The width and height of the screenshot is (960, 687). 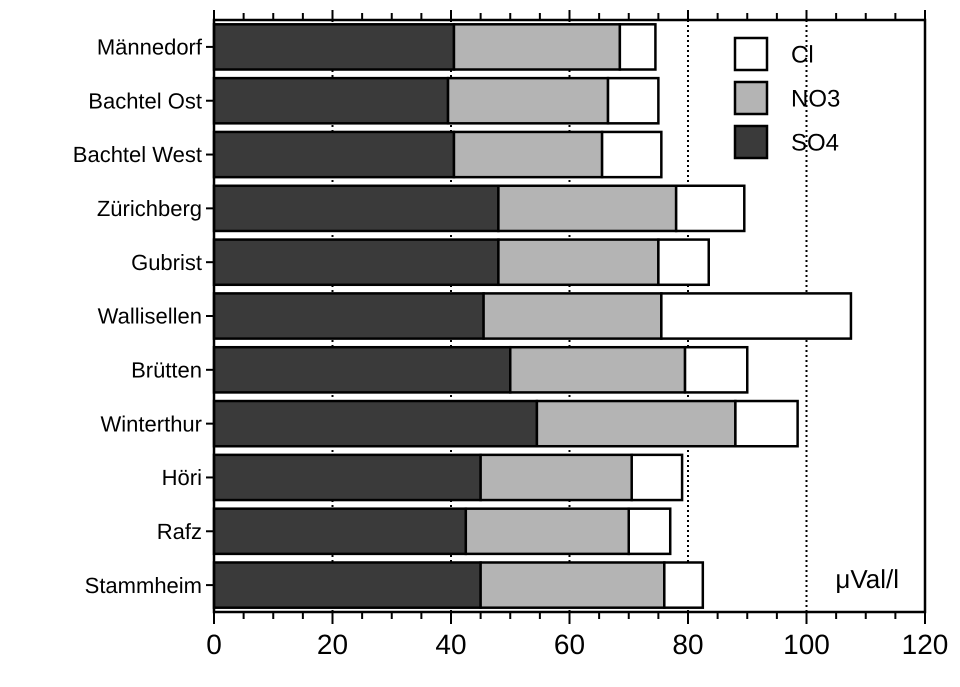 What do you see at coordinates (143, 585) in the screenshot?
I see `y-tick-label: Stammheim` at bounding box center [143, 585].